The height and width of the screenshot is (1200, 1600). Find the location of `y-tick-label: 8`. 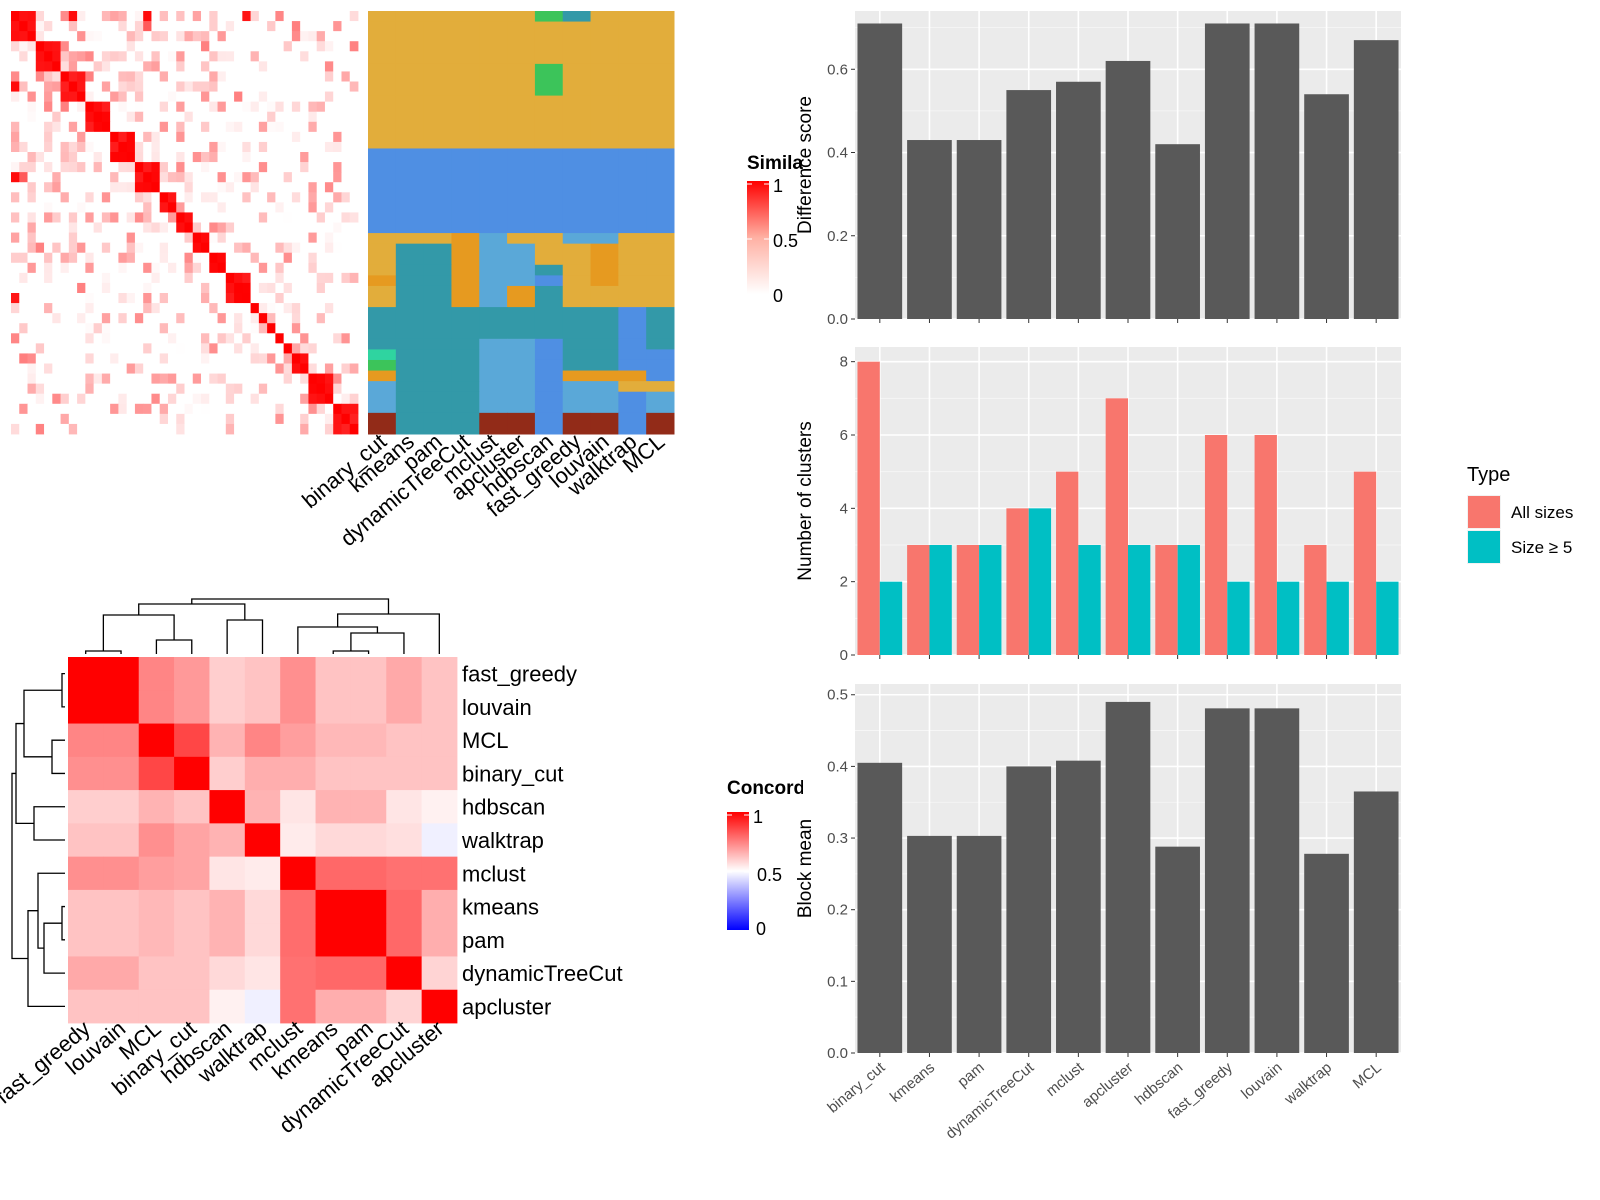

y-tick-label: 8 is located at coordinates (844, 362).